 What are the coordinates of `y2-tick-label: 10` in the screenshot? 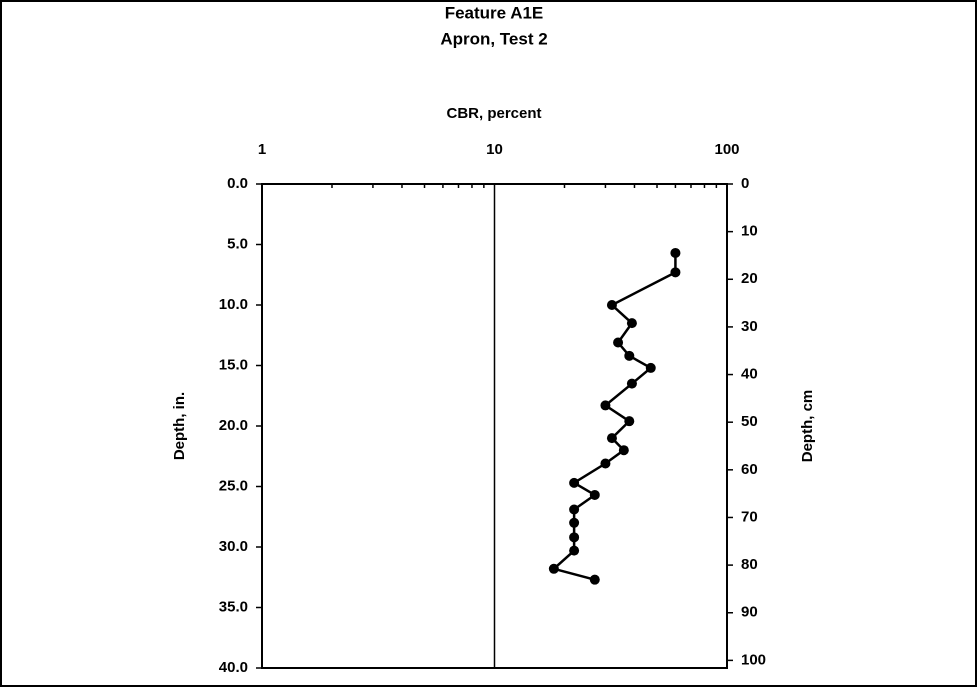 It's located at (749, 231).